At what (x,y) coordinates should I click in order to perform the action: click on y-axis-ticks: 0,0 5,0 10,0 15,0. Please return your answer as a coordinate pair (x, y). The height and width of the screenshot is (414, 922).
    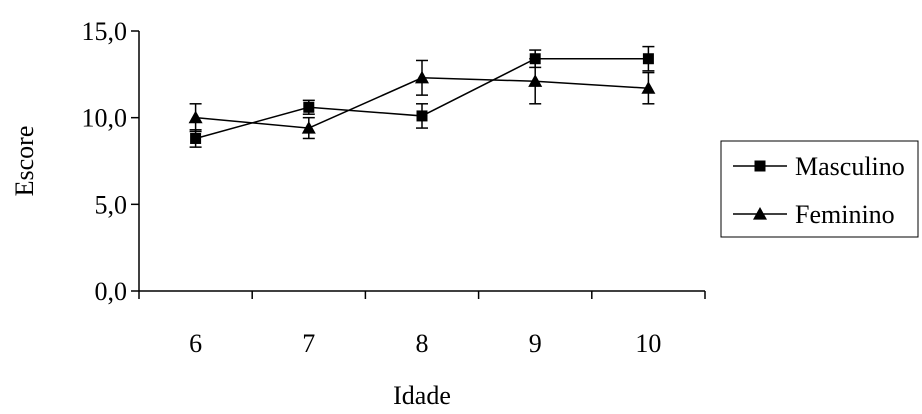
    Looking at the image, I should click on (110, 161).